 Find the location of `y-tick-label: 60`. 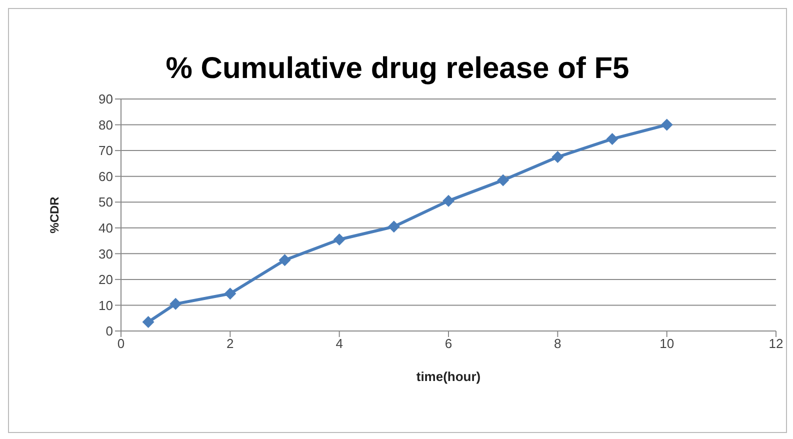

y-tick-label: 60 is located at coordinates (105, 176).